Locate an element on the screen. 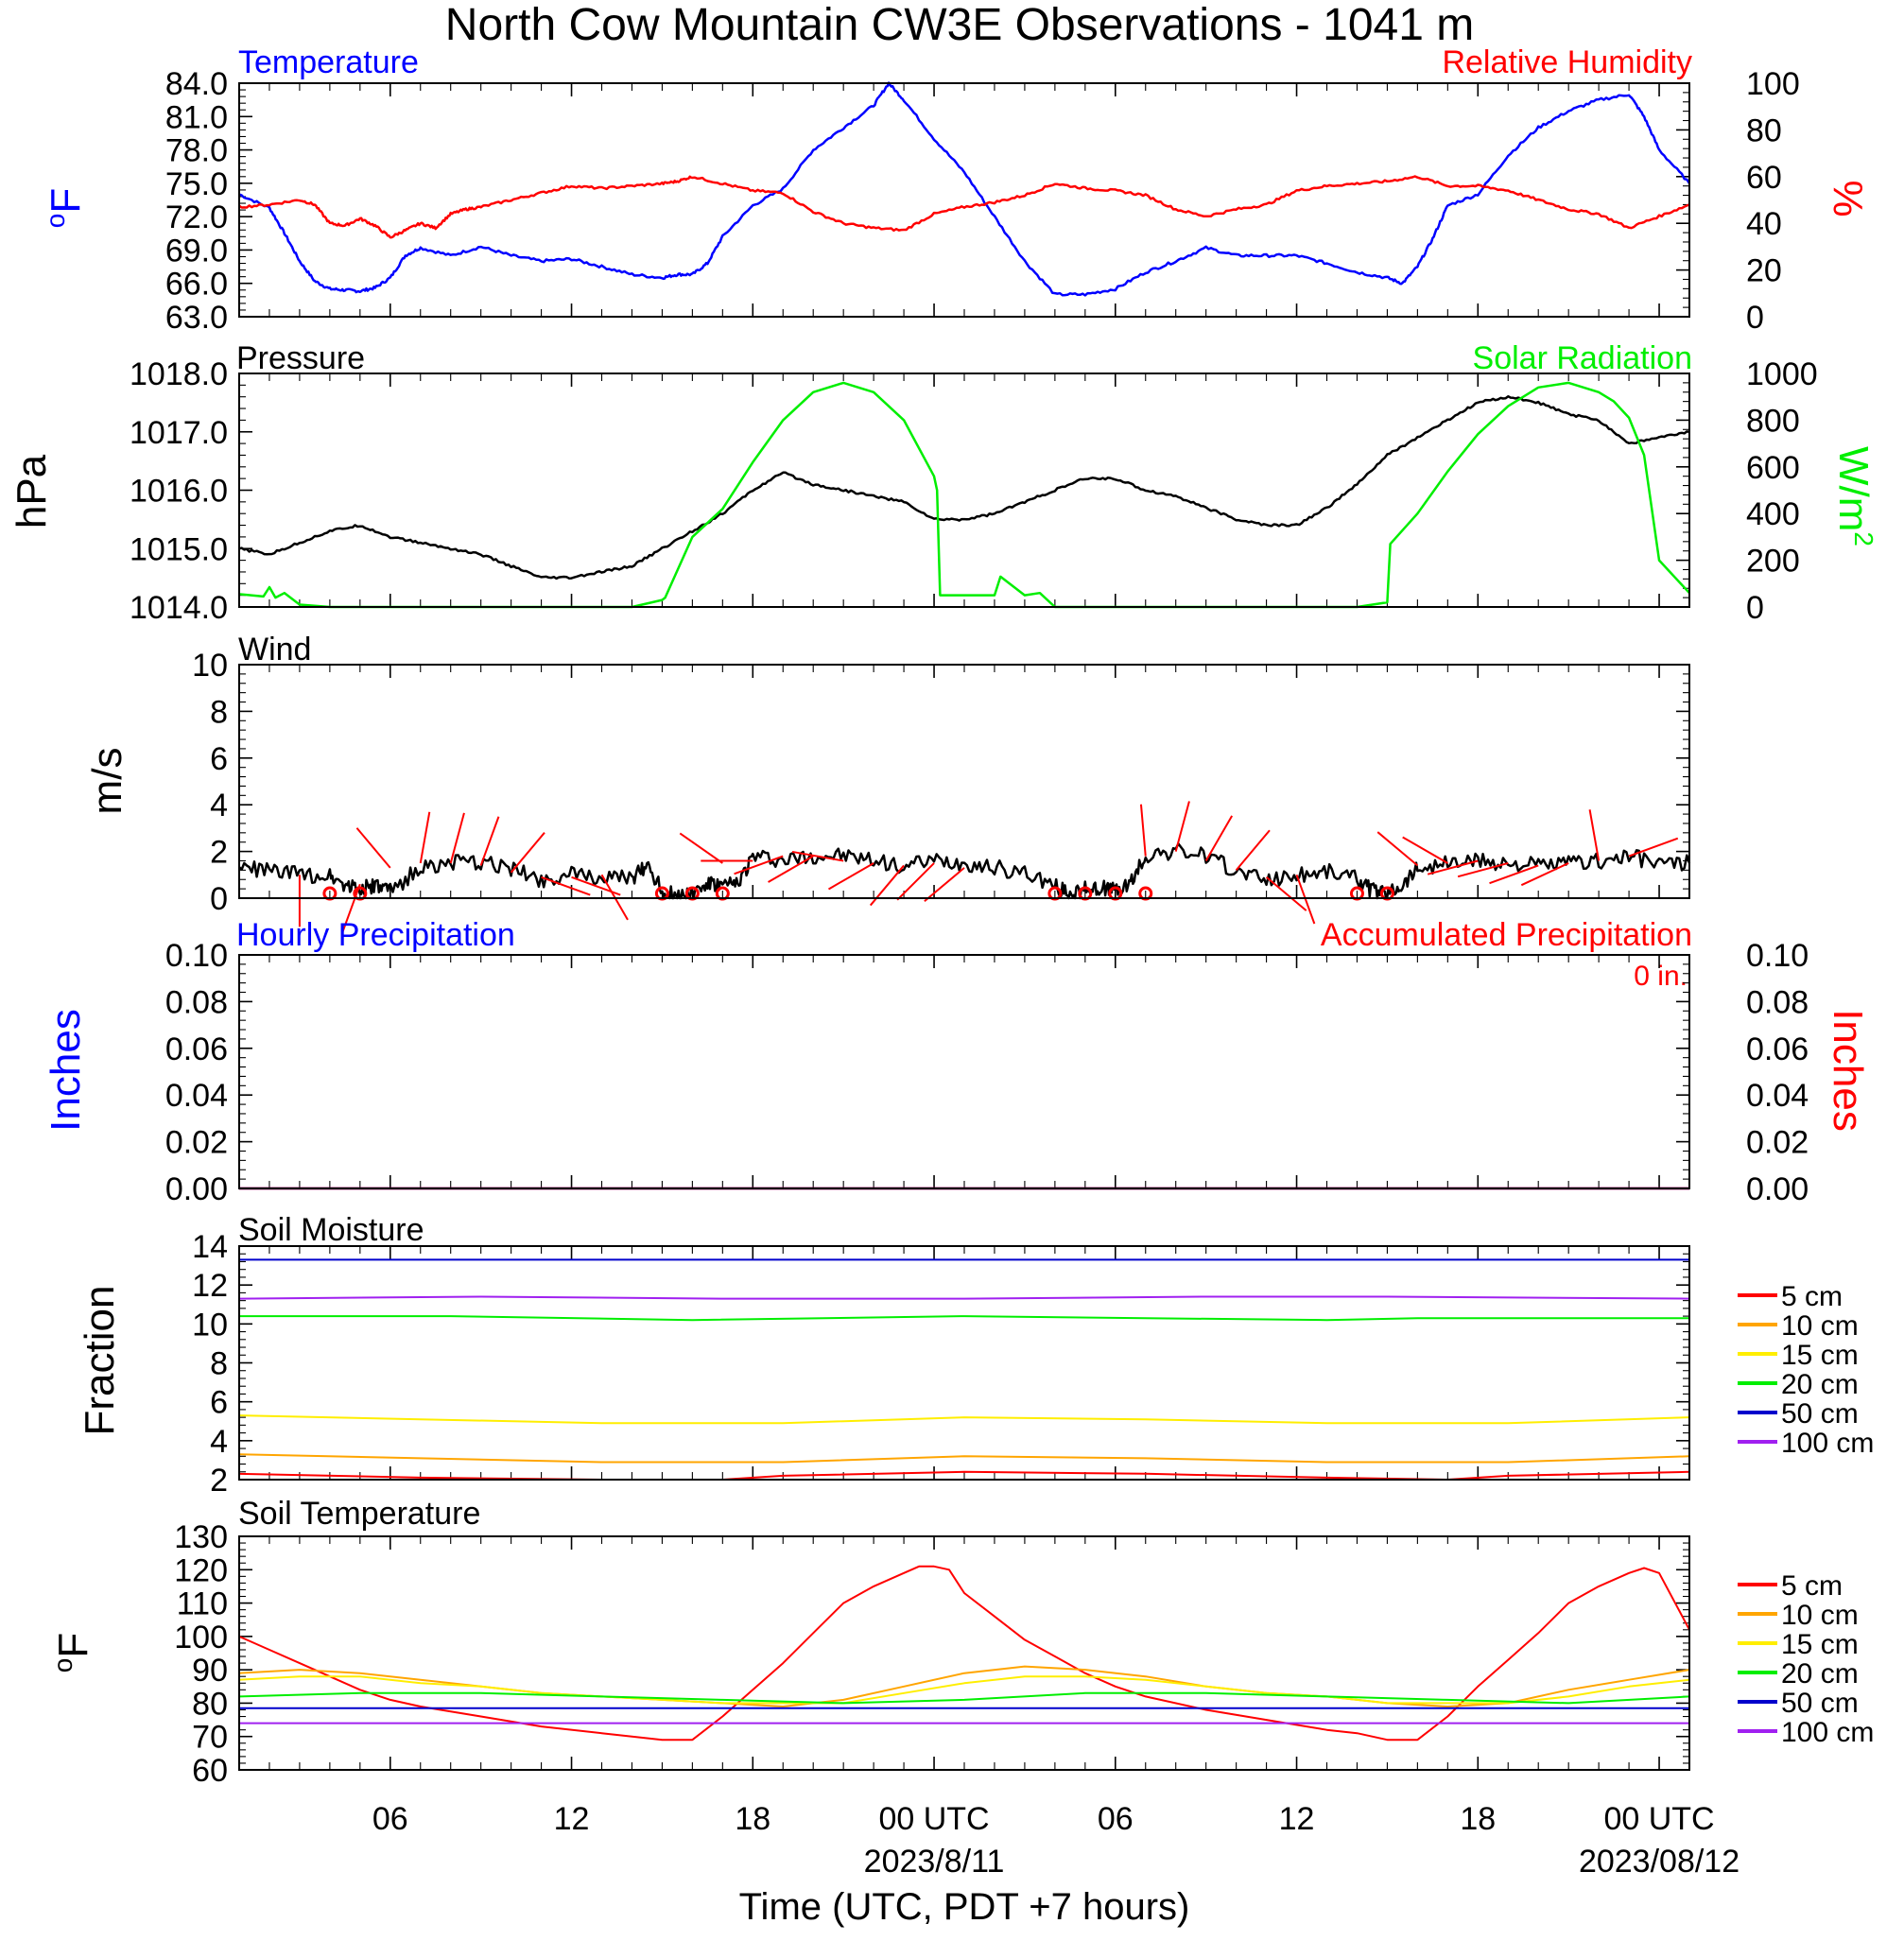 The width and height of the screenshot is (1904, 1941). y-tick-label: 80 is located at coordinates (210, 1704).